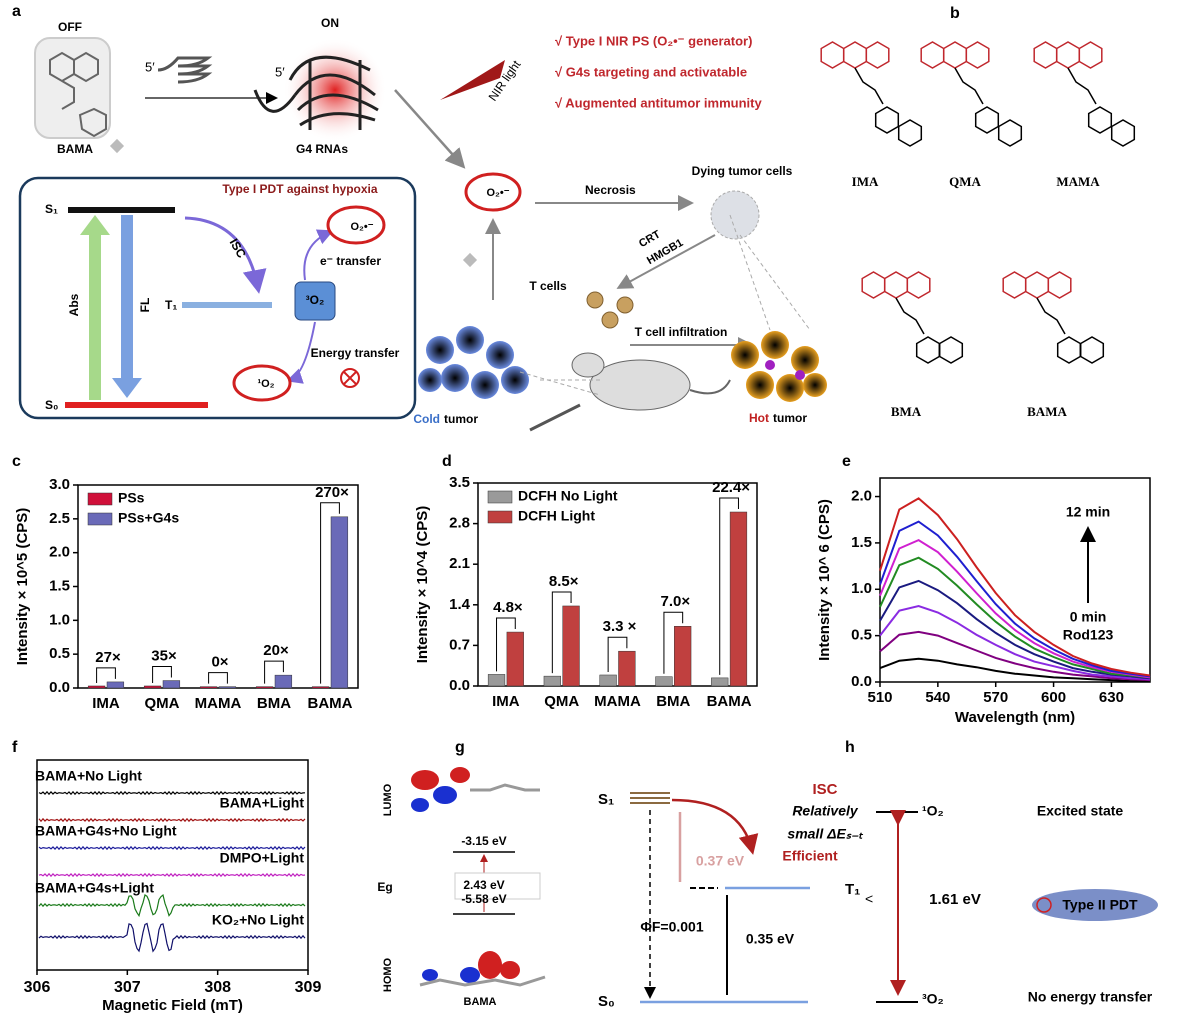 This screenshot has width=1177, height=1027. What do you see at coordinates (280, 71) in the screenshot?
I see `five-prime: 5′` at bounding box center [280, 71].